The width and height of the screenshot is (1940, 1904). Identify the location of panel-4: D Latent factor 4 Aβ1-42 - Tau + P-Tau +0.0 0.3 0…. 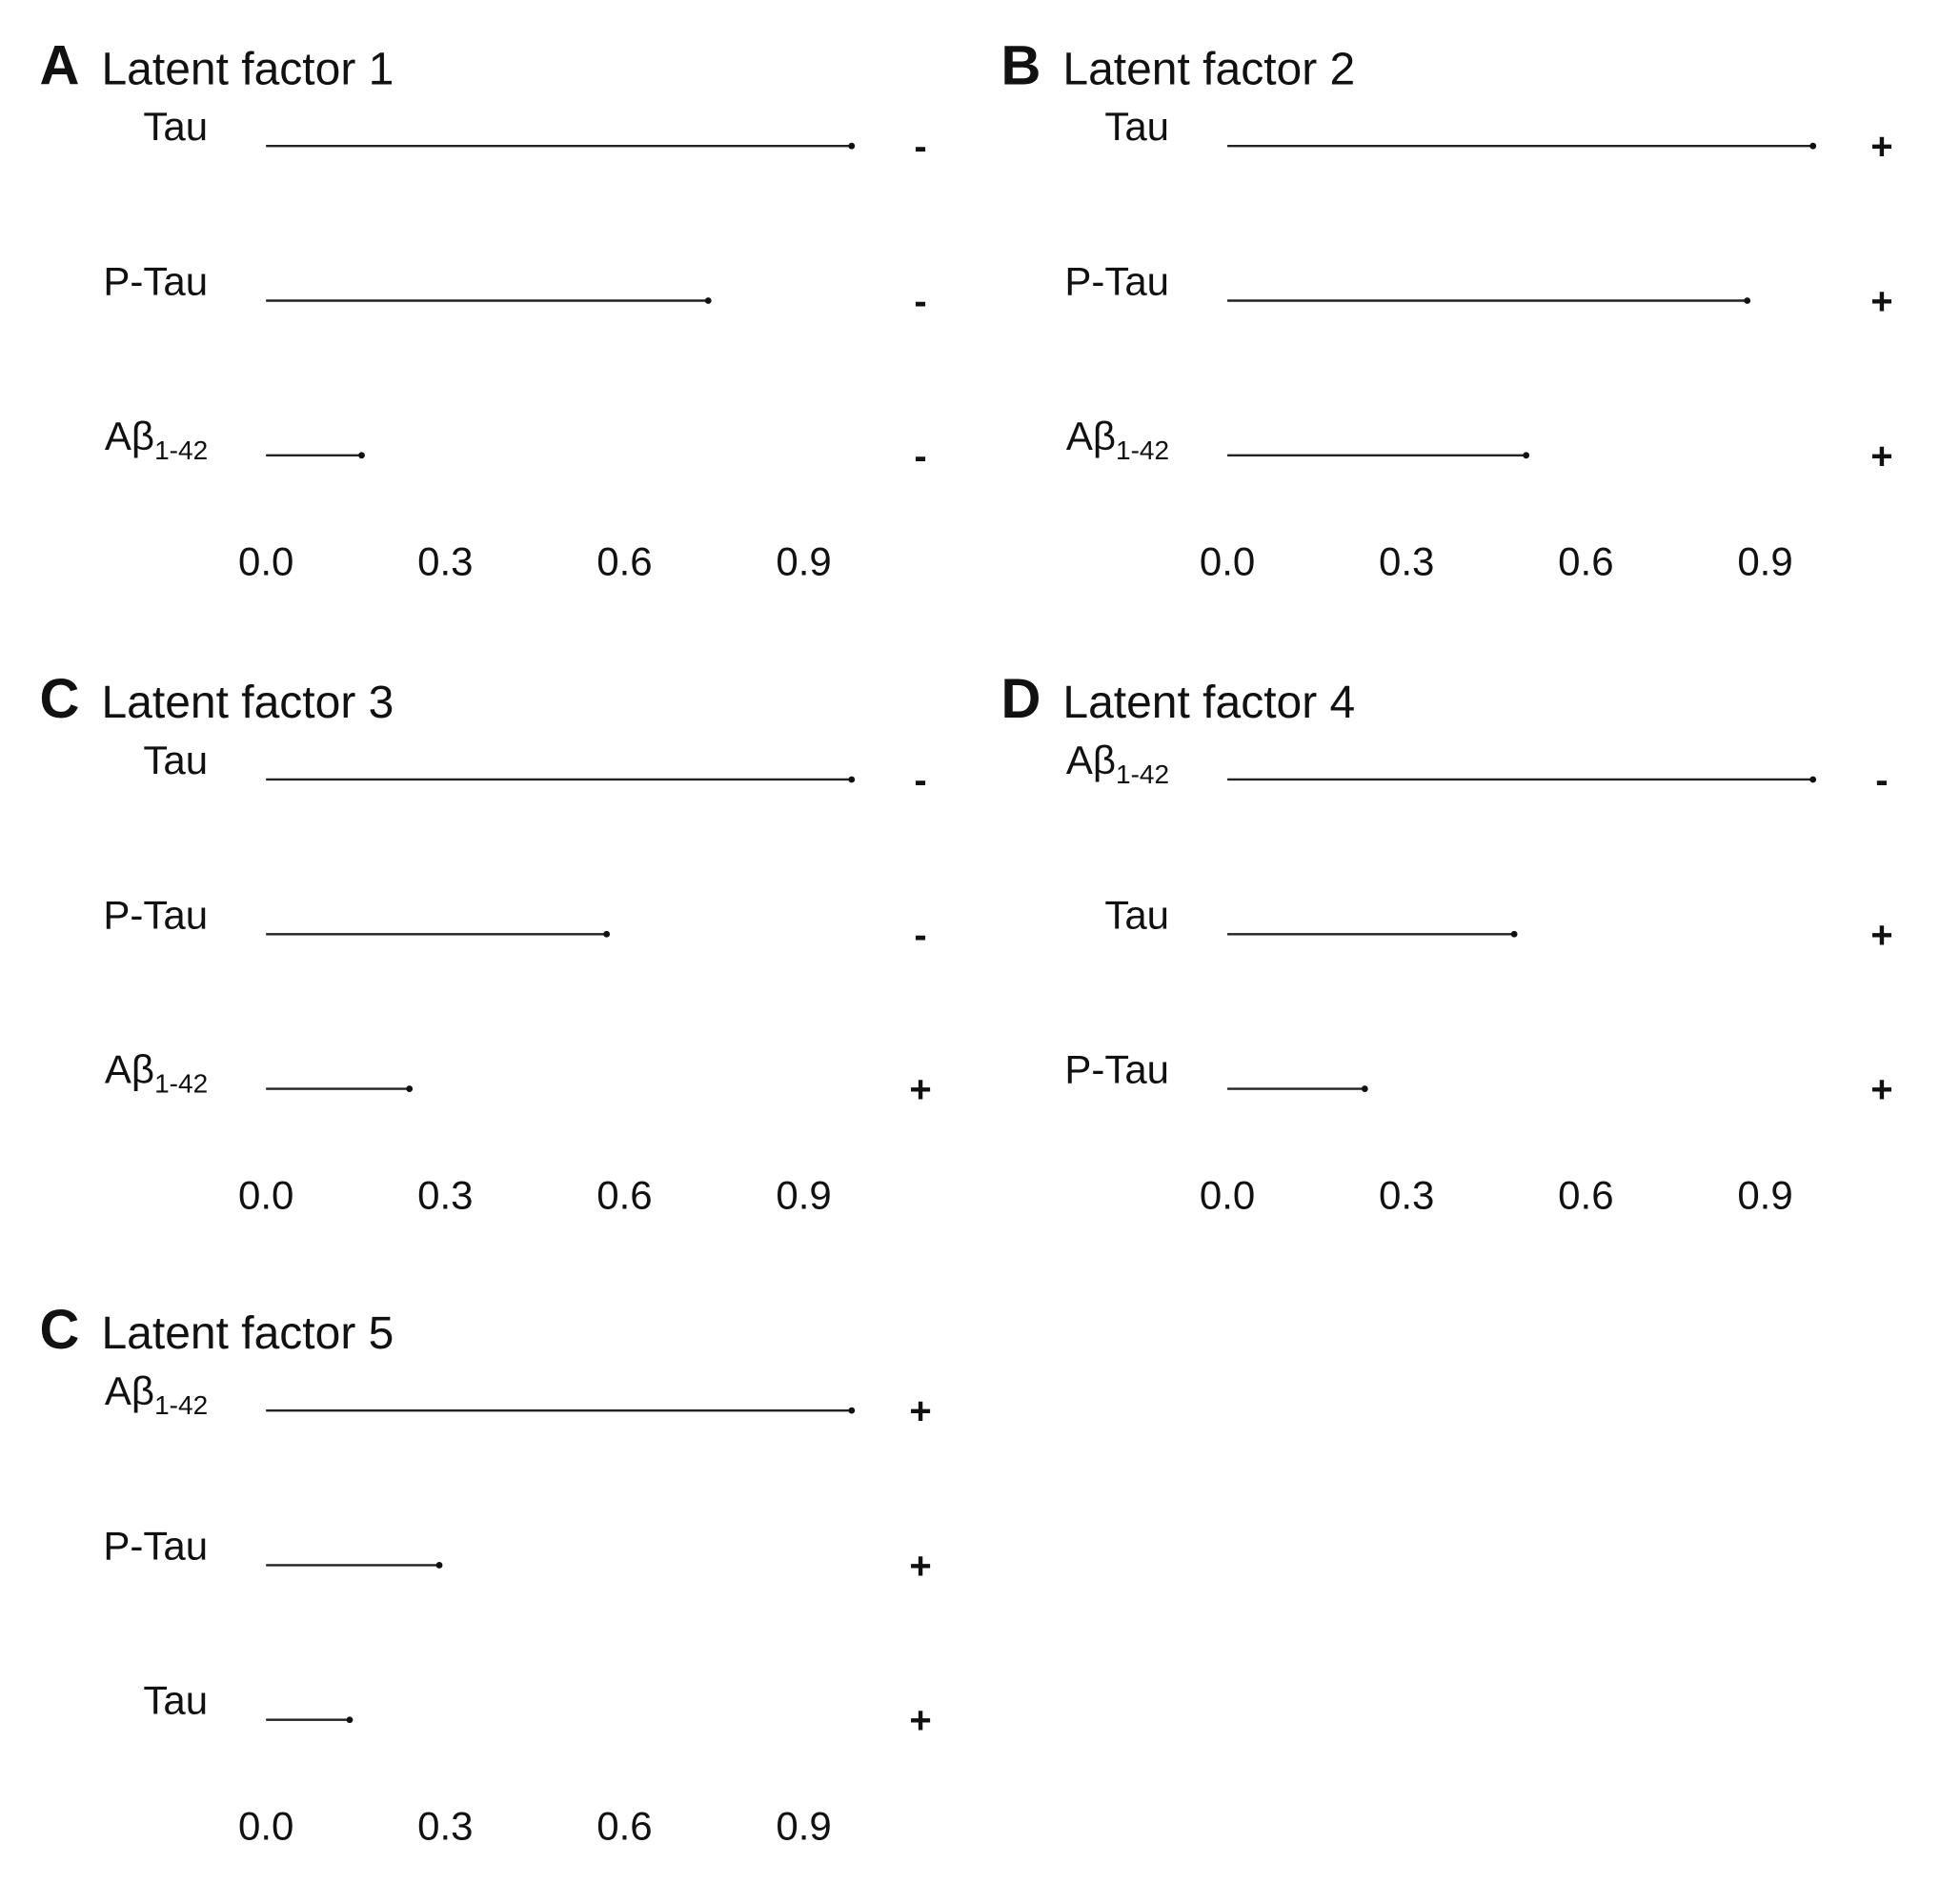
(1446, 942).